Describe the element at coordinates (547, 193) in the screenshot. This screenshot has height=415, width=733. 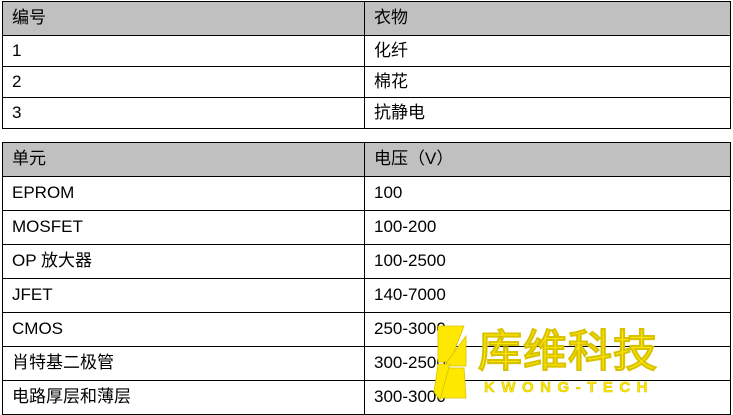
I see `cell-voltage: 100` at that location.